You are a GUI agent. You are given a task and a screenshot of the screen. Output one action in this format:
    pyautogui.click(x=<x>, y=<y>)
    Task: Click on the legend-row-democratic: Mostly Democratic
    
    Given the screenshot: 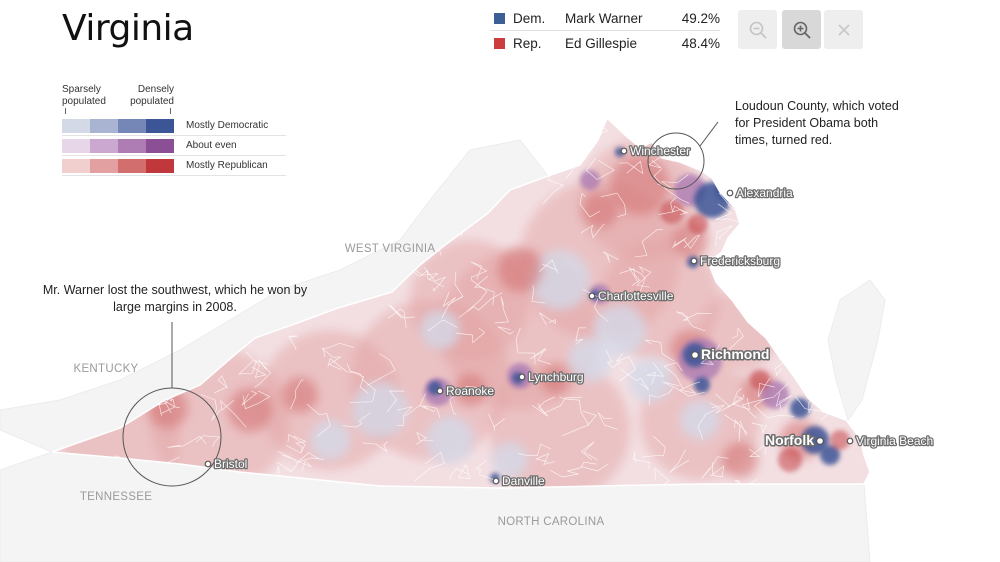 What is the action you would take?
    pyautogui.click(x=174, y=126)
    